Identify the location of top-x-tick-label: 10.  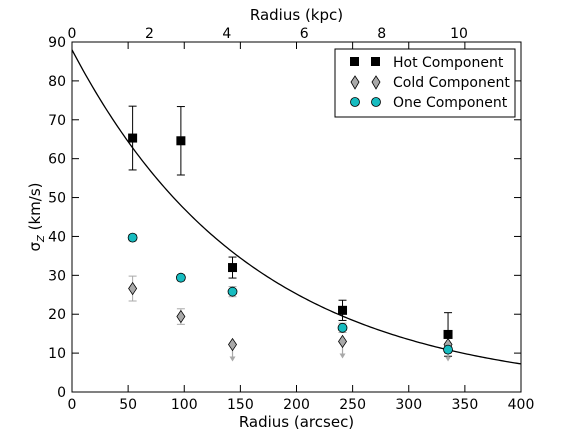
(459, 34).